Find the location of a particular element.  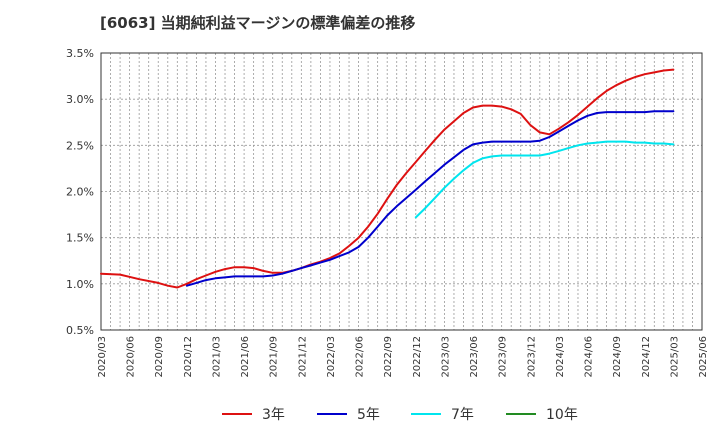

x-tick-label: 2021/03 is located at coordinates (216, 357).